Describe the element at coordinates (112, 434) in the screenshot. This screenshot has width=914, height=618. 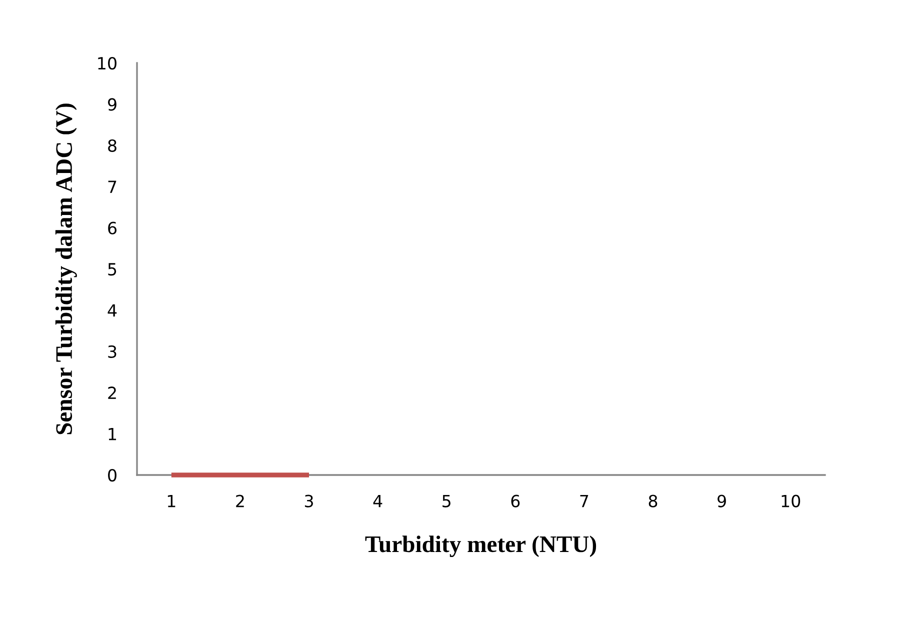
I see `y-tick-label: 1` at that location.